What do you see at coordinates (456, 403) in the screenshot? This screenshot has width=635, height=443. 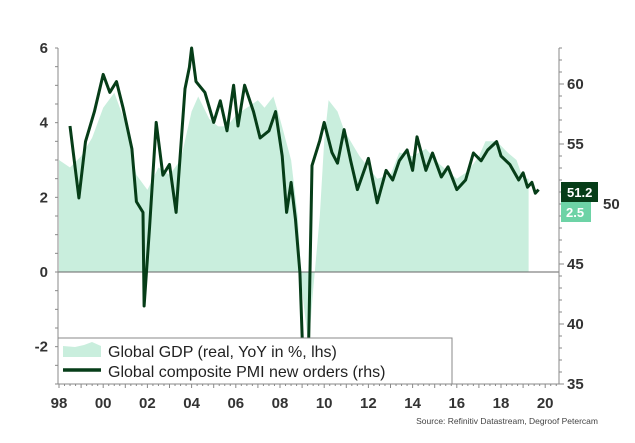 I see `x-tick-label: 16` at bounding box center [456, 403].